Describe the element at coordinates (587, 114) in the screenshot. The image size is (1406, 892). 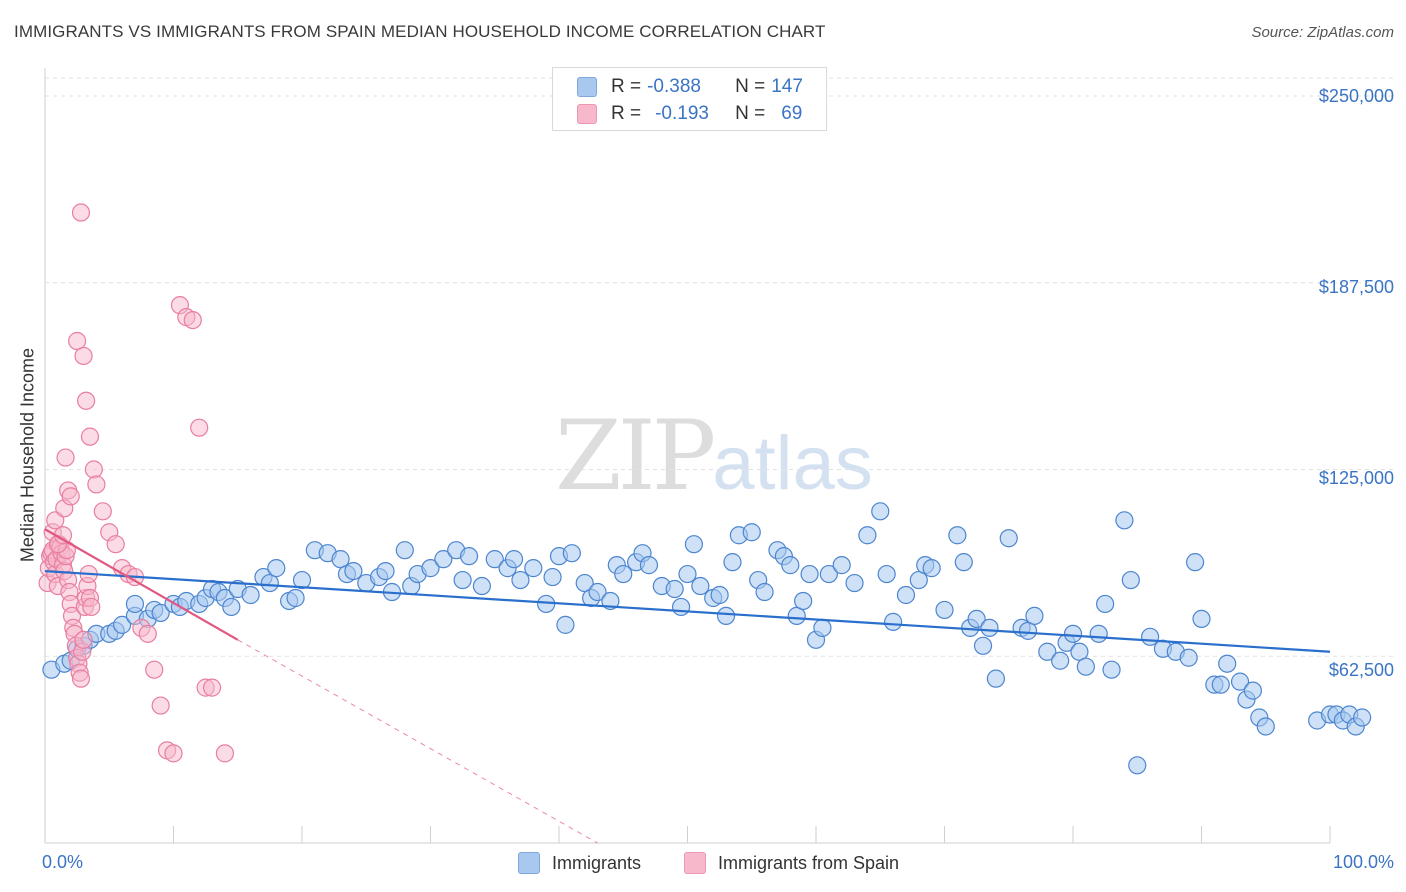
I see `legend-swatch-pink` at that location.